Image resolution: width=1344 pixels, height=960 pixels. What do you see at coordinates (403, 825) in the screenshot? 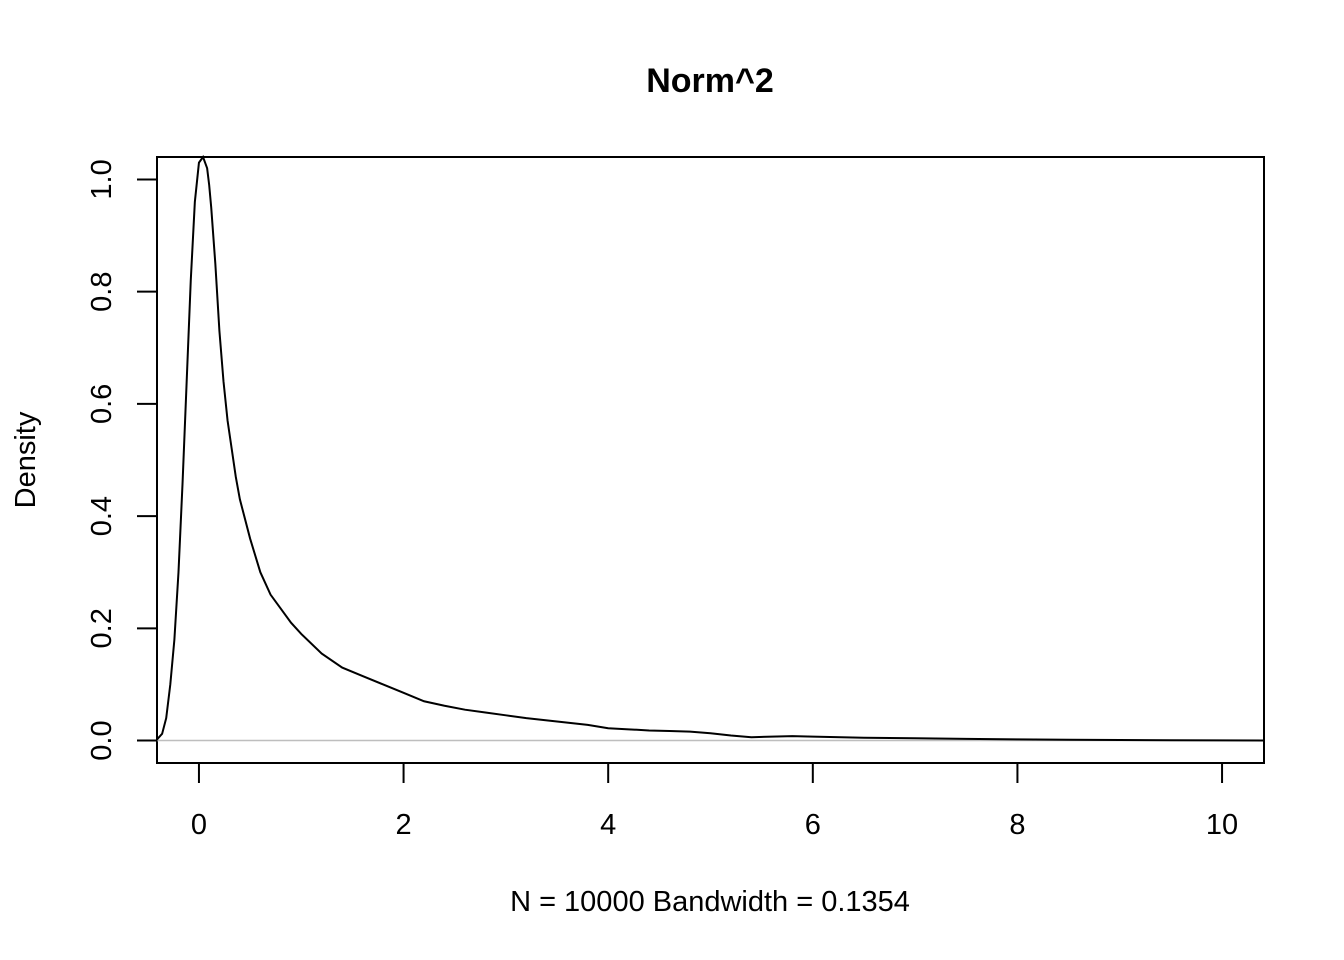
I see `x-tick-label: 2` at bounding box center [403, 825].